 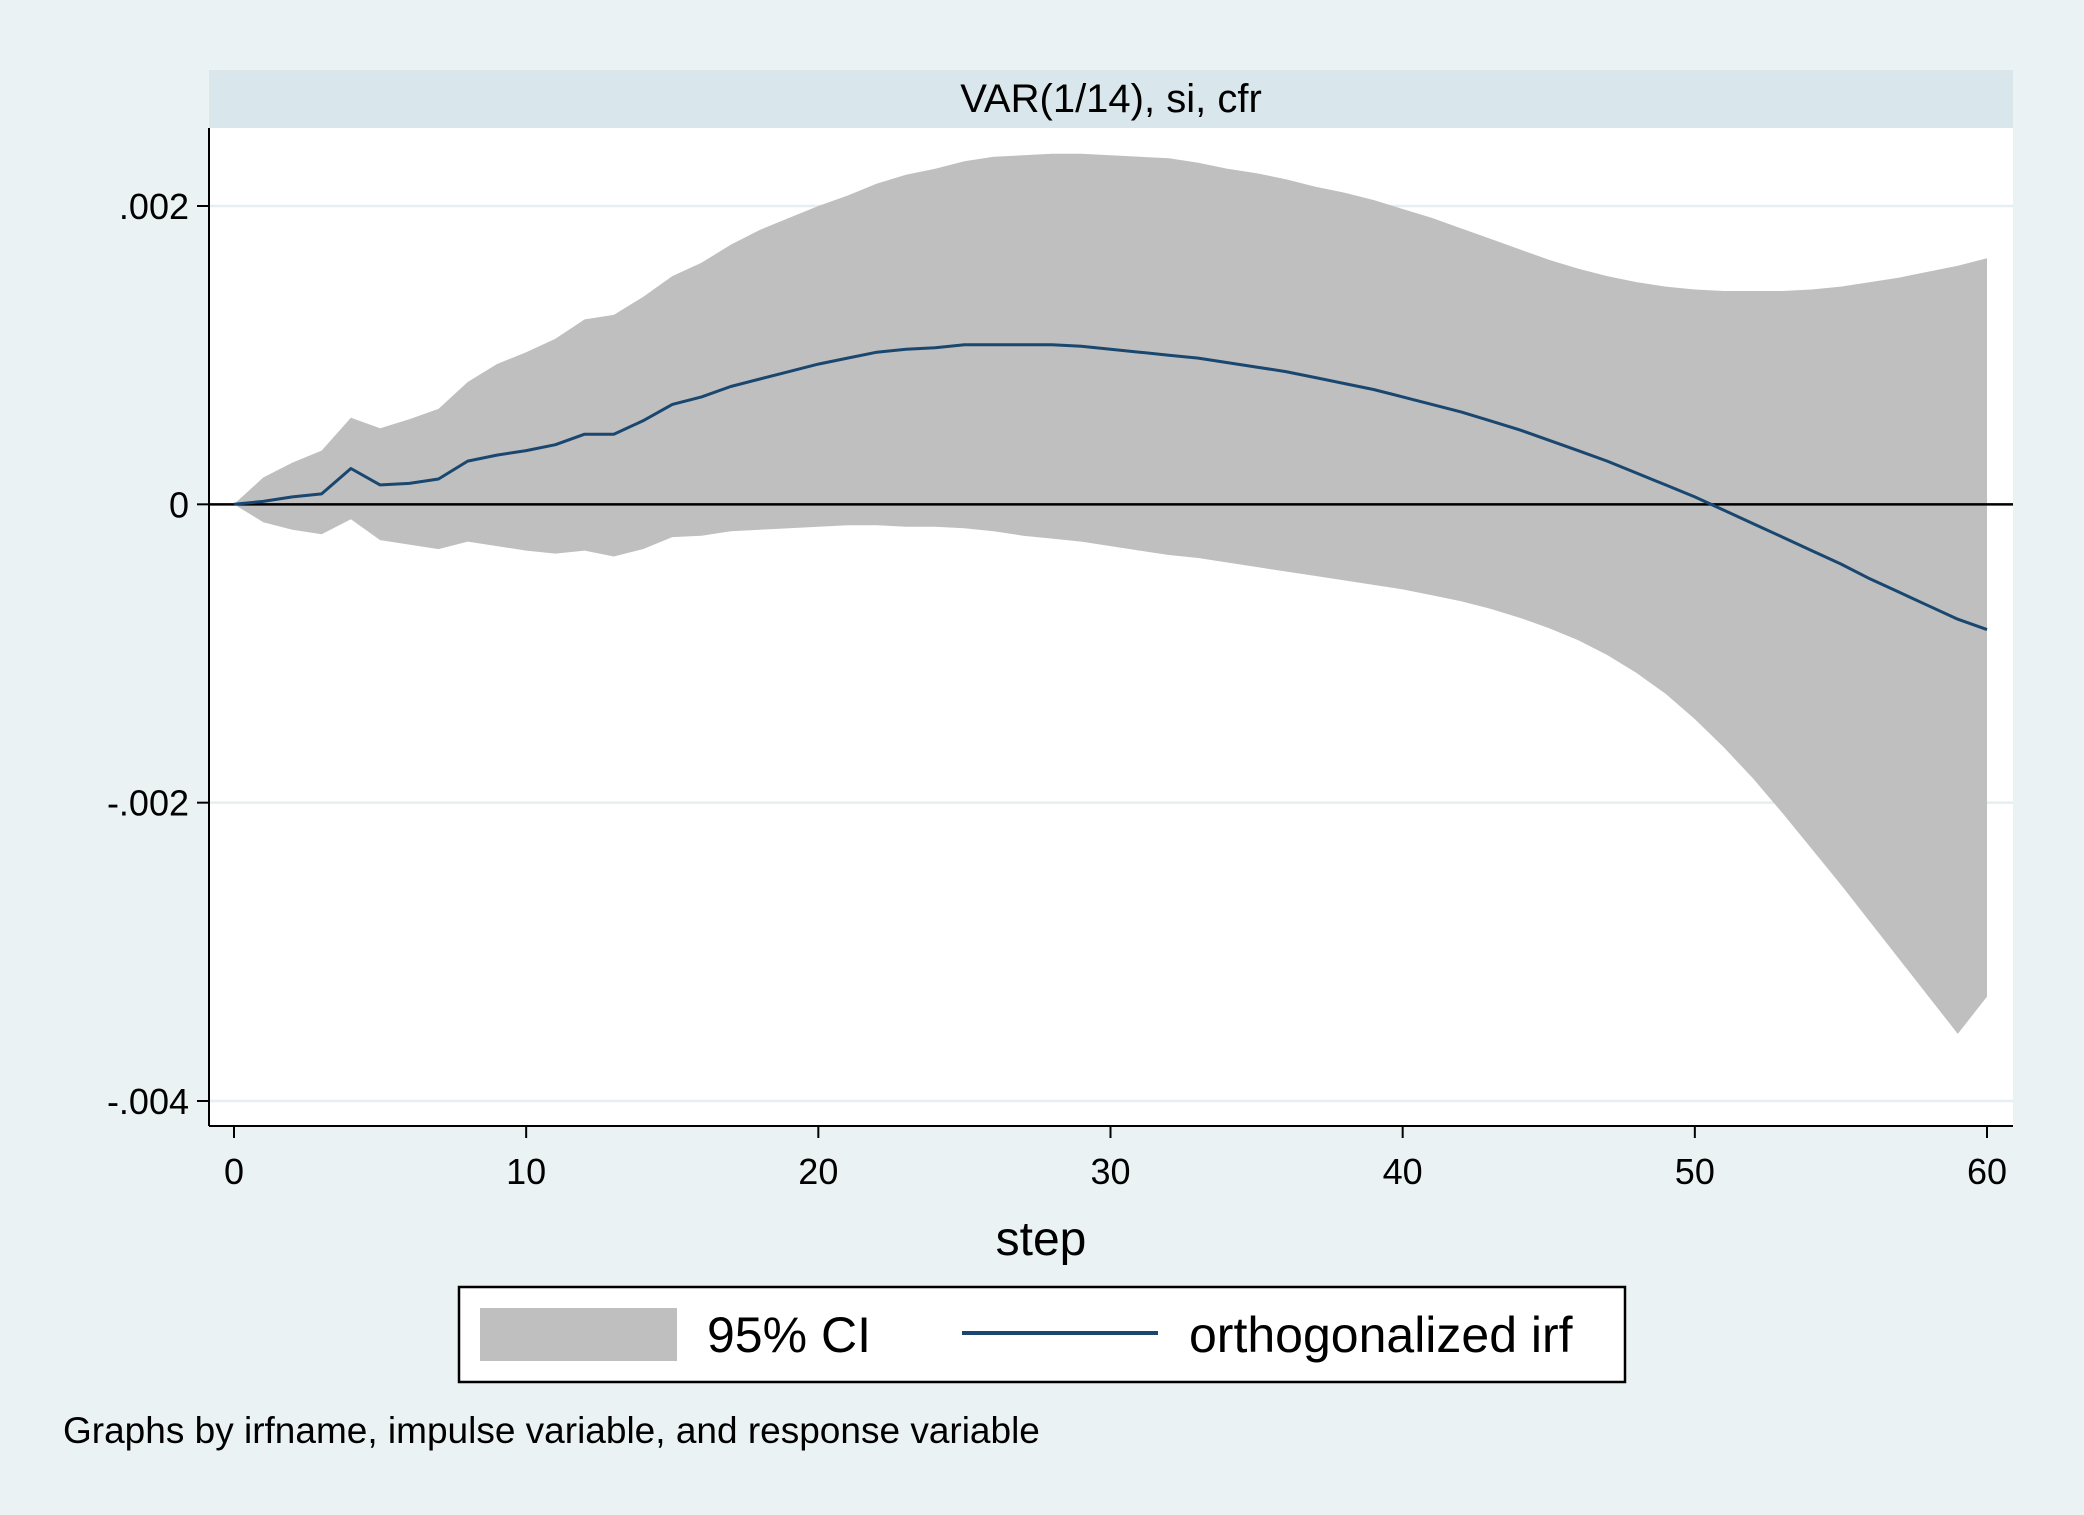 What do you see at coordinates (148, 803) in the screenshot?
I see `y-tick-label: -.002` at bounding box center [148, 803].